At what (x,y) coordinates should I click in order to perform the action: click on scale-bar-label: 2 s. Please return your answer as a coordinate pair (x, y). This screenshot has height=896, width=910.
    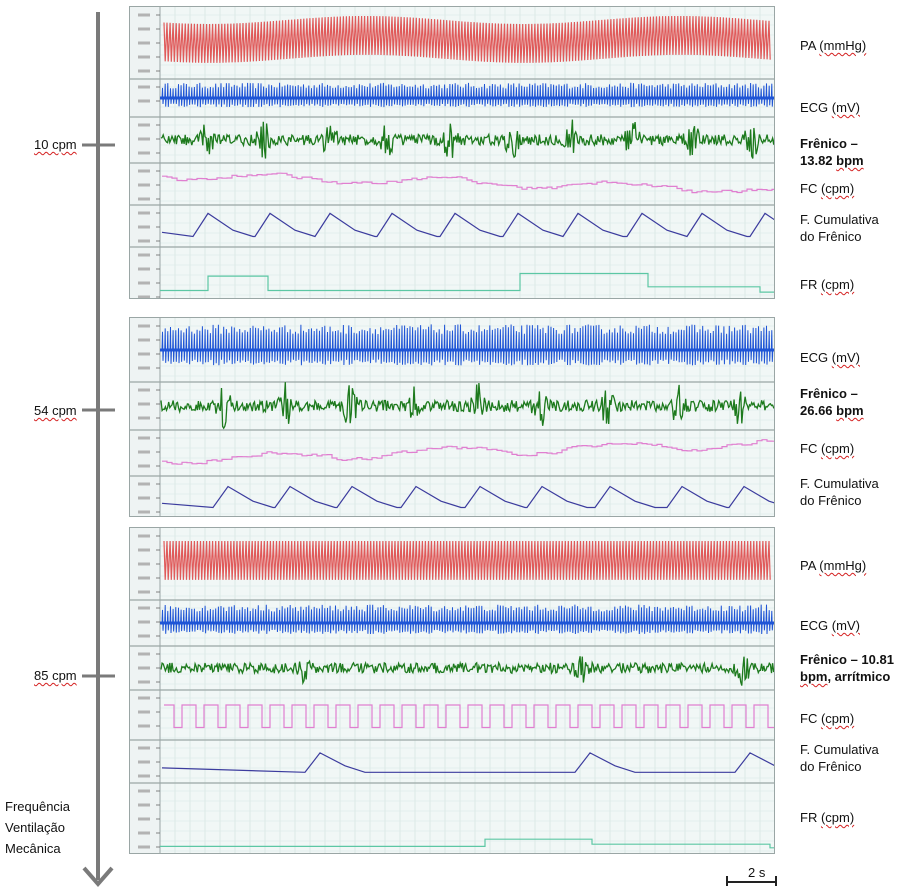
    Looking at the image, I should click on (757, 872).